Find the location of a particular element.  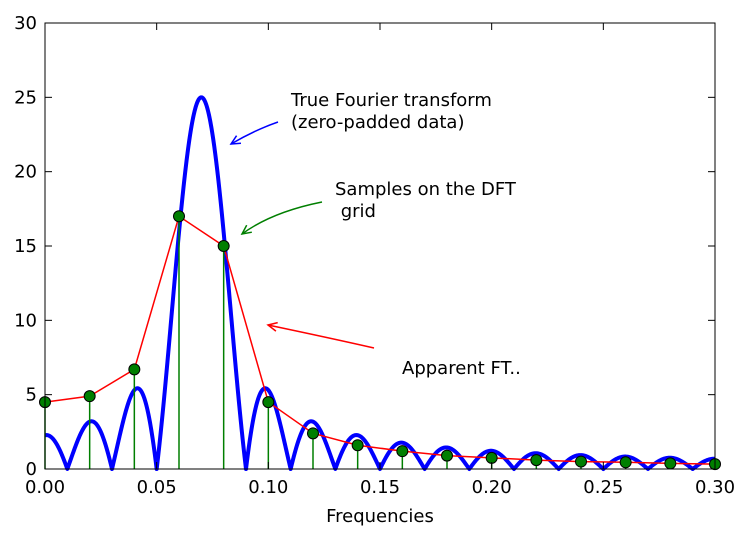

x-tick-label: 0.15 is located at coordinates (380, 487).